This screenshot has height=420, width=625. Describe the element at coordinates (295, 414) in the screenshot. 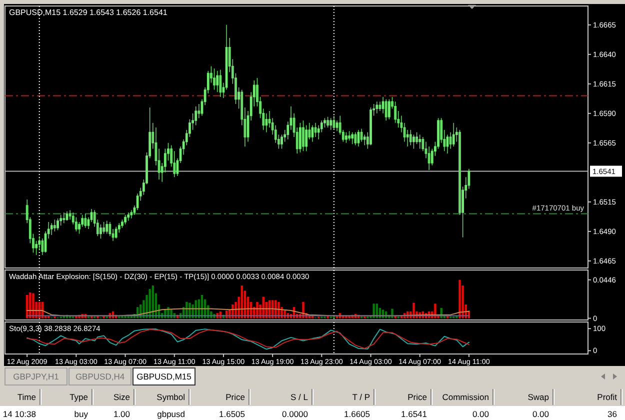

I see `text: 0.0000` at that location.